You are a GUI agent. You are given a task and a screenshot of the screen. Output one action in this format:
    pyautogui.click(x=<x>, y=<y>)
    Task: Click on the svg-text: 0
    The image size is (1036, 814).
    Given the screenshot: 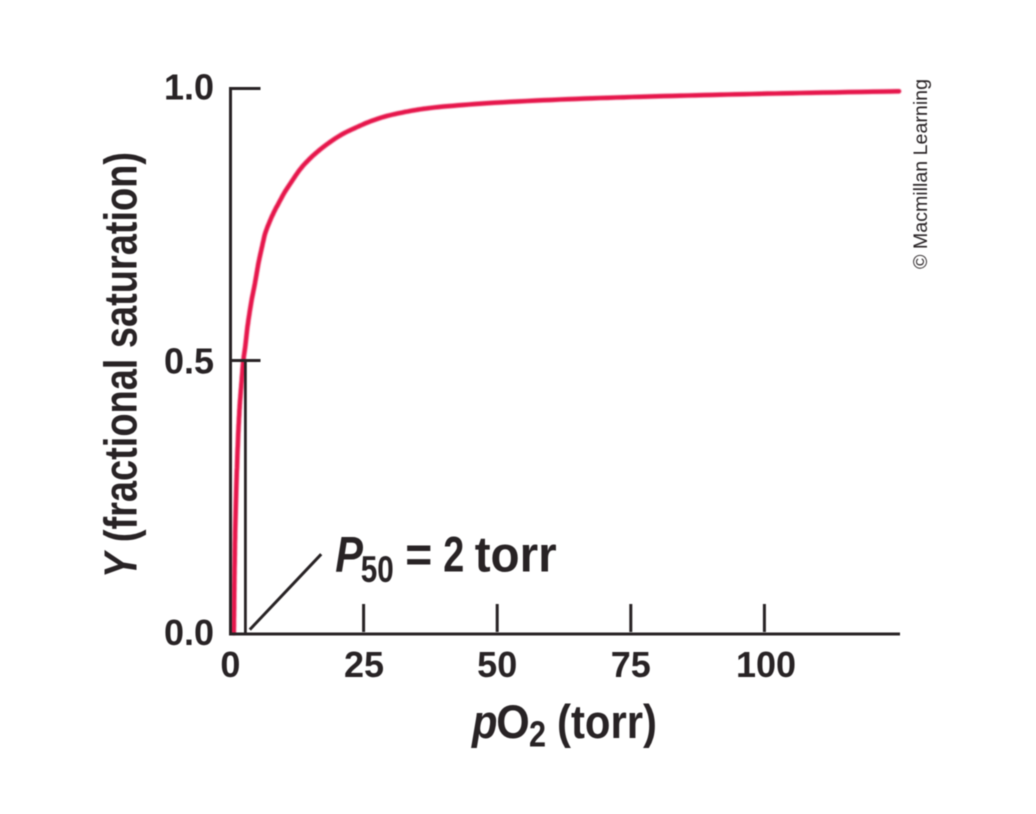 What is the action you would take?
    pyautogui.click(x=230, y=664)
    